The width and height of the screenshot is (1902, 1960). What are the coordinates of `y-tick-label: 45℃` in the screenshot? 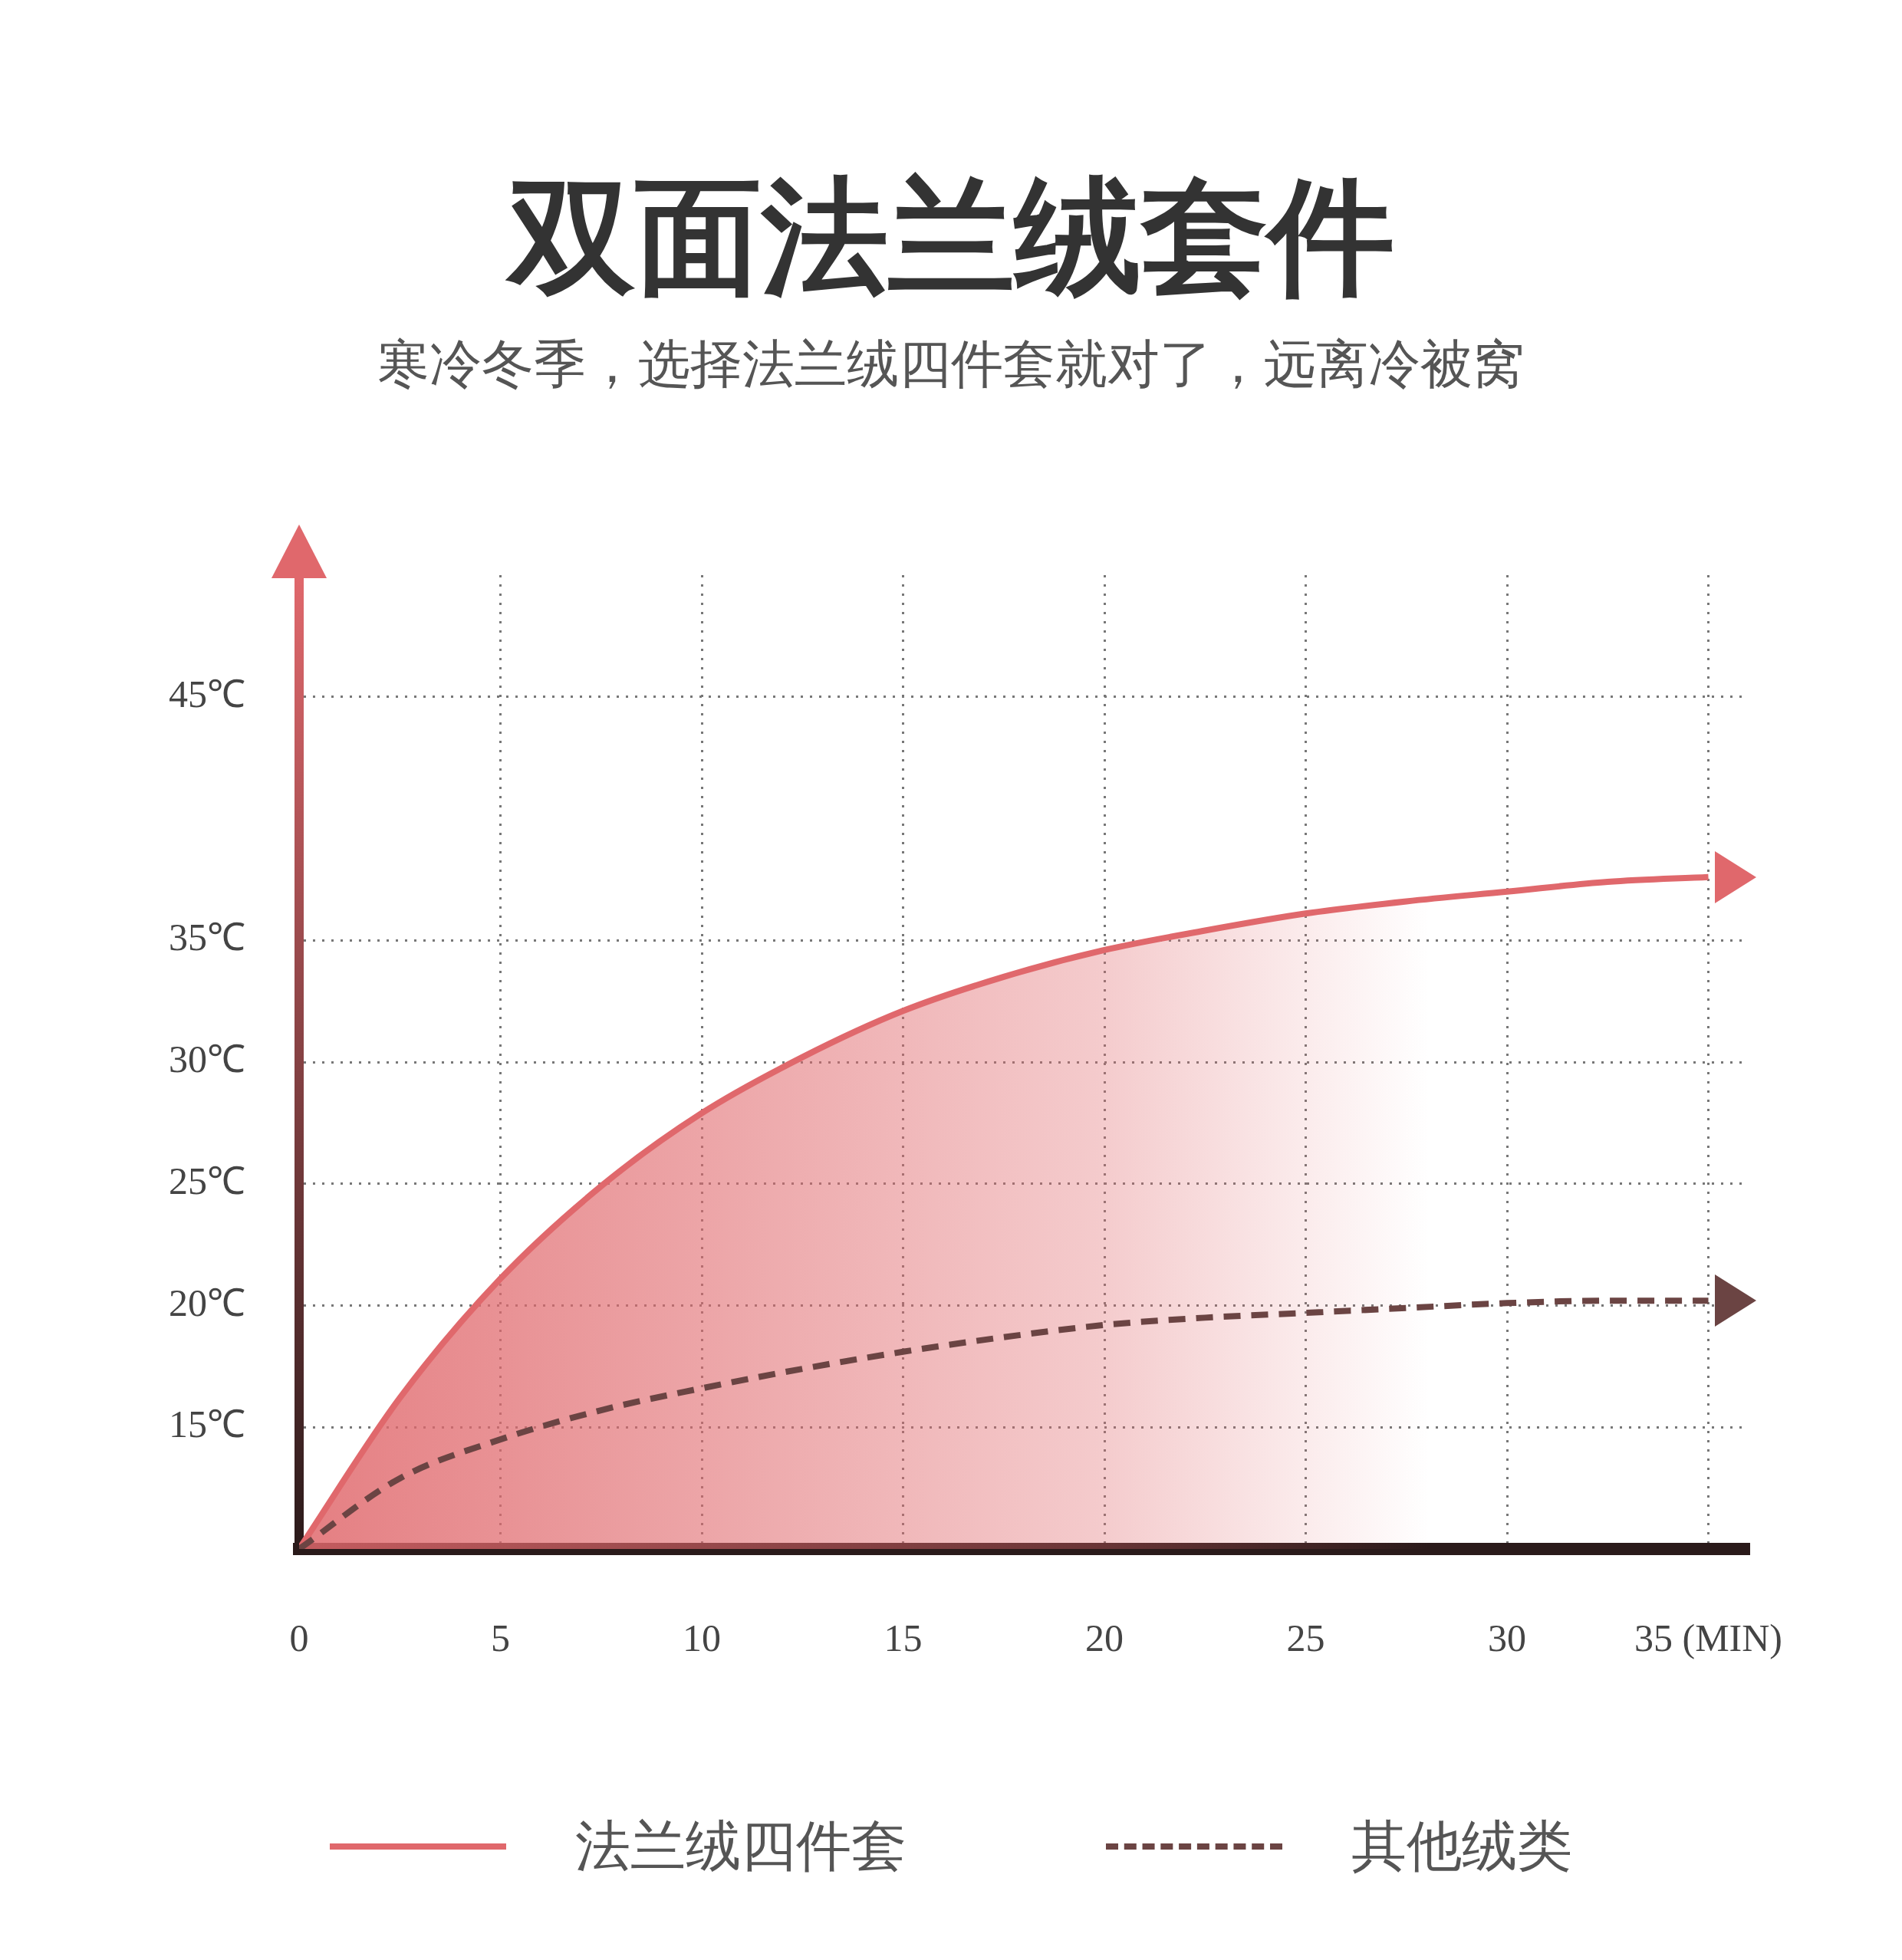 It's located at (207, 693).